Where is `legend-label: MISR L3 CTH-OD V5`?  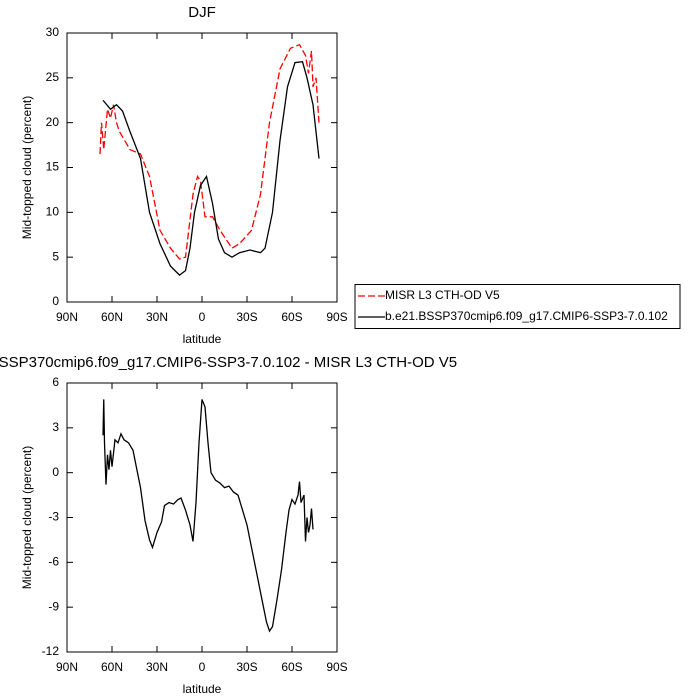 legend-label: MISR L3 CTH-OD V5 is located at coordinates (442, 295).